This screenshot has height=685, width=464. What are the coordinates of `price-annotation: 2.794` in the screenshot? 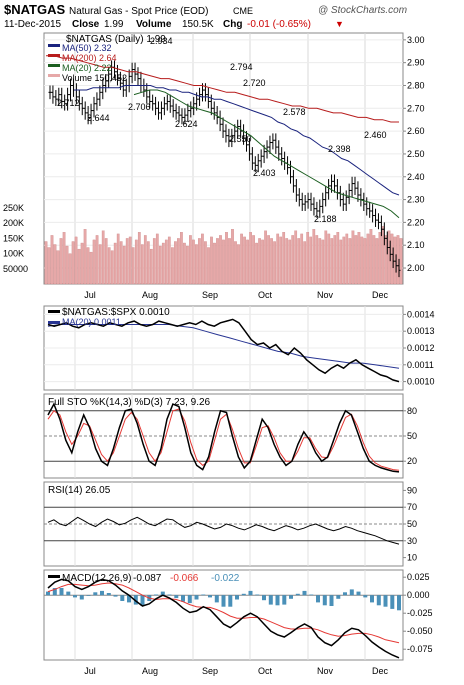 It's located at (241, 67).